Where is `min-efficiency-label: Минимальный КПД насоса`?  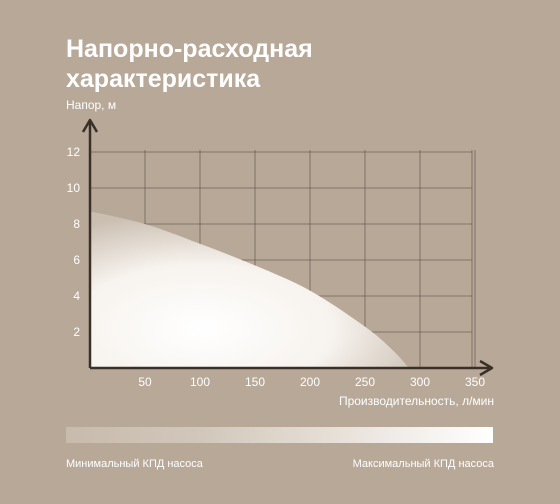
min-efficiency-label: Минимальный КПД насоса is located at coordinates (134, 464).